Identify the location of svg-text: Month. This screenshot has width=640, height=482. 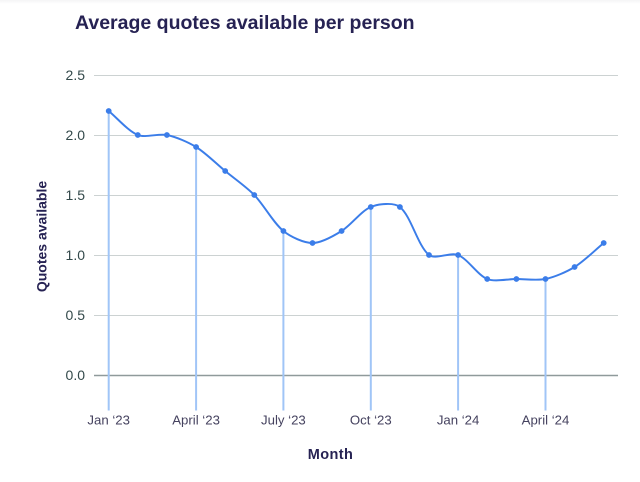
(330, 455).